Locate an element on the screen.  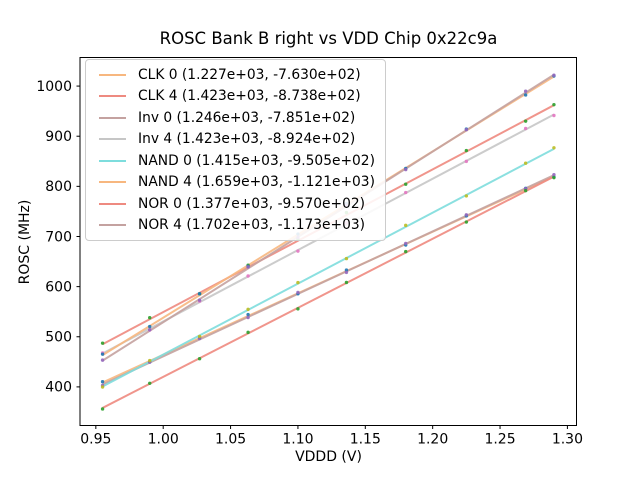
x-tick-label: 1.00 is located at coordinates (163, 440).